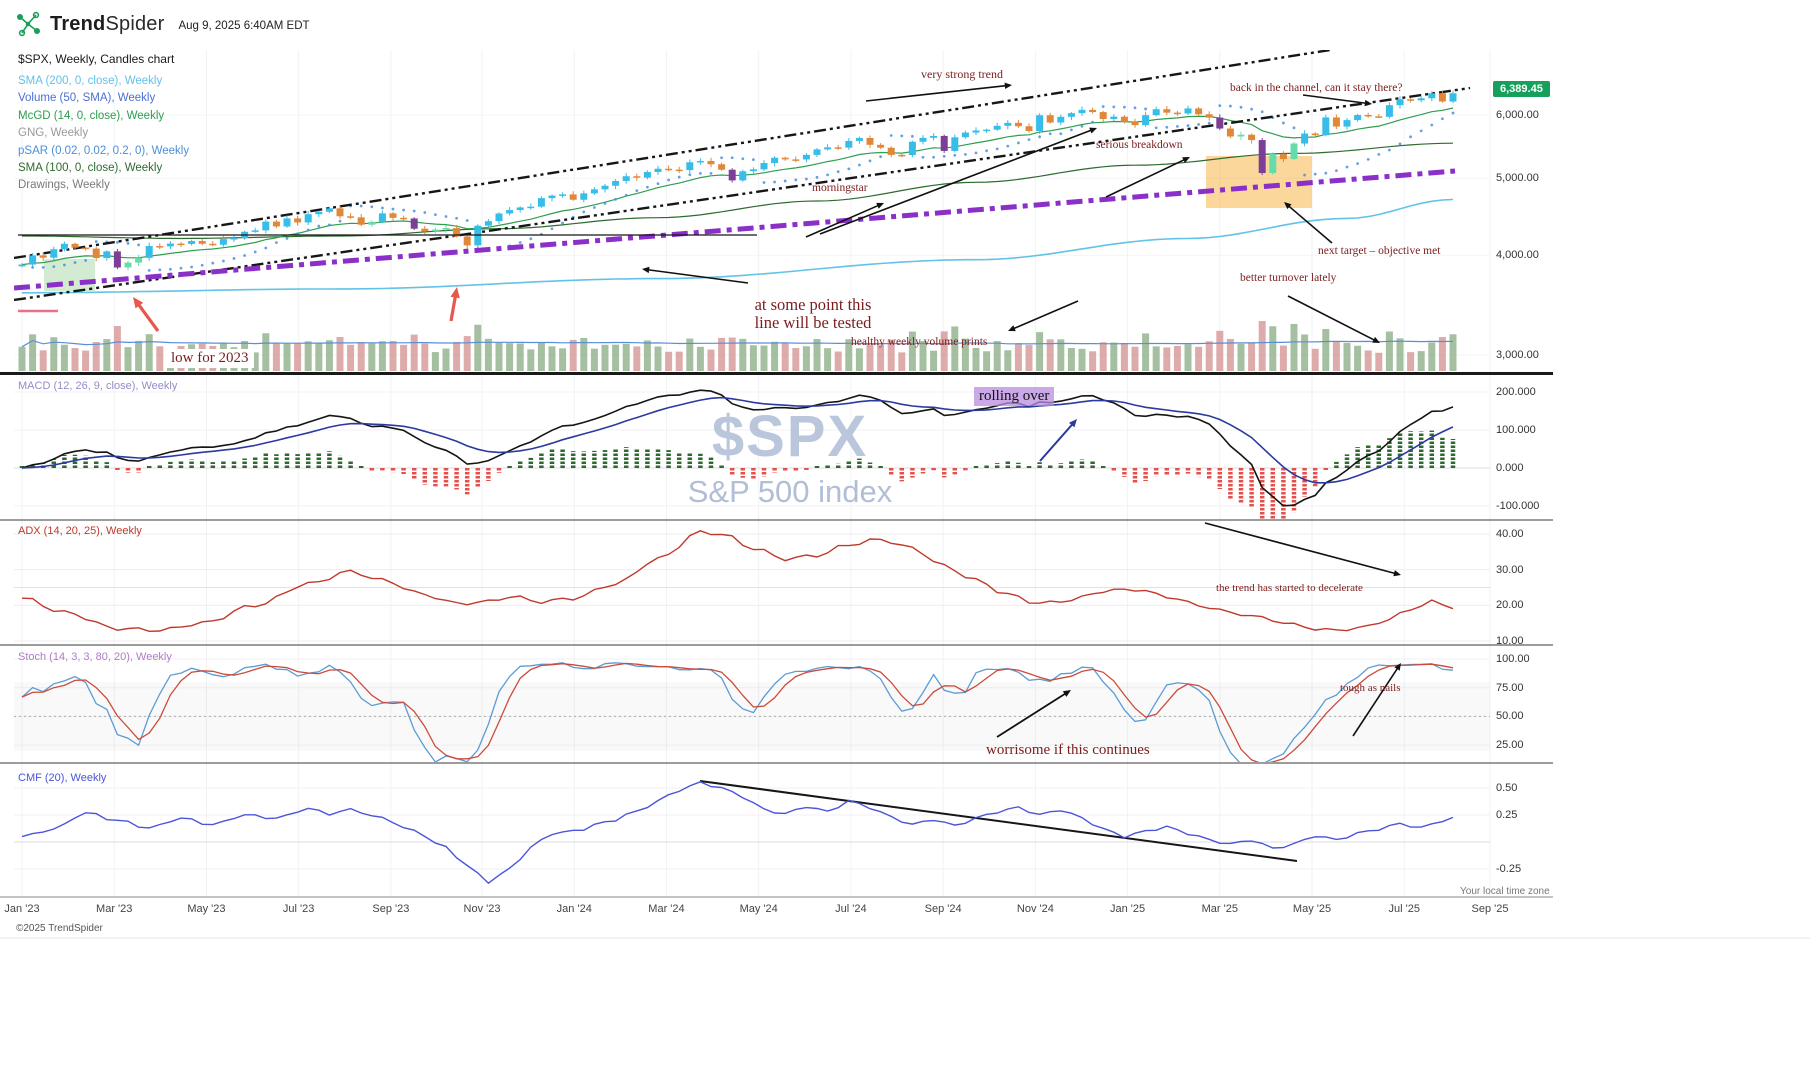  I want to click on cmf-line, so click(737, 833).